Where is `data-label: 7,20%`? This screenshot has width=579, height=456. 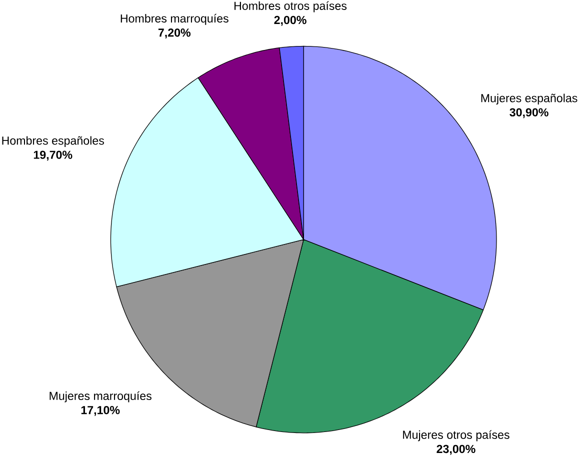
data-label: 7,20% is located at coordinates (174, 33).